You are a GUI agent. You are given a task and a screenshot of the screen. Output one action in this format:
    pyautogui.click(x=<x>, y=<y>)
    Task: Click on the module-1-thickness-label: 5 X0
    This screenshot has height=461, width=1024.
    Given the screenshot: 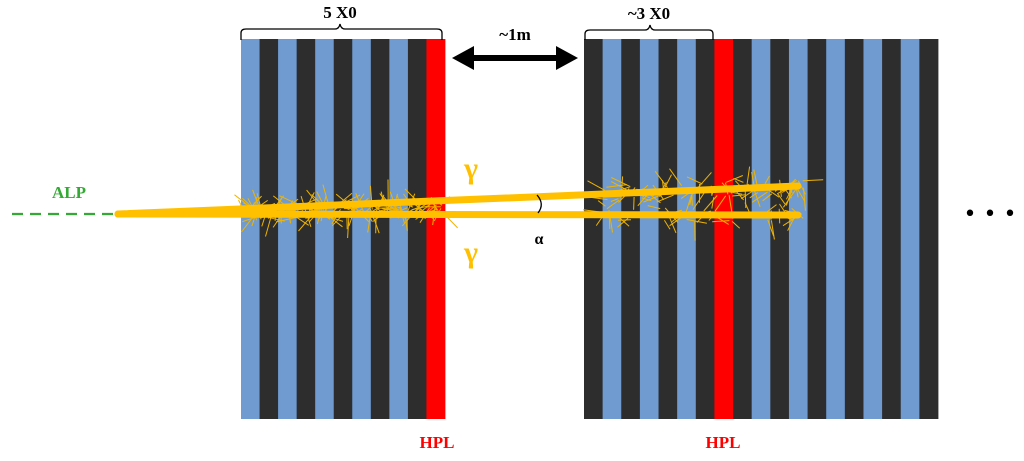 What is the action you would take?
    pyautogui.click(x=340, y=12)
    